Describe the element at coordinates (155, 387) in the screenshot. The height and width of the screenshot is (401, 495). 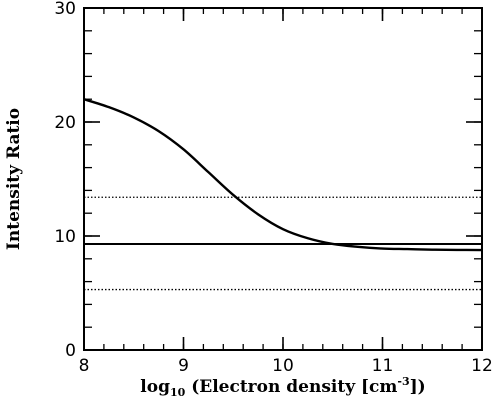
I see `x-axis-label-prefix: log` at that location.